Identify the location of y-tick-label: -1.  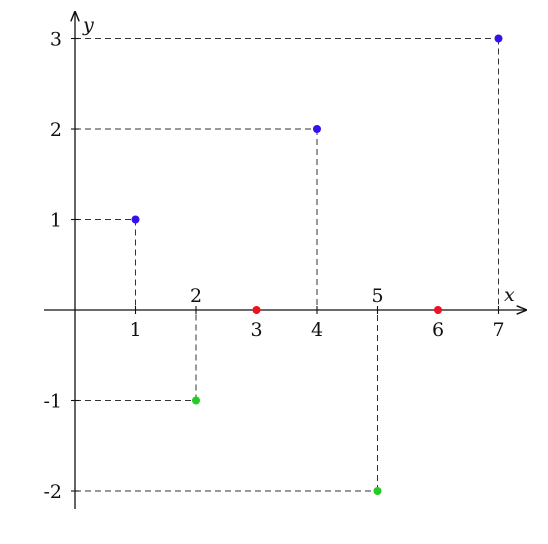
(52, 402).